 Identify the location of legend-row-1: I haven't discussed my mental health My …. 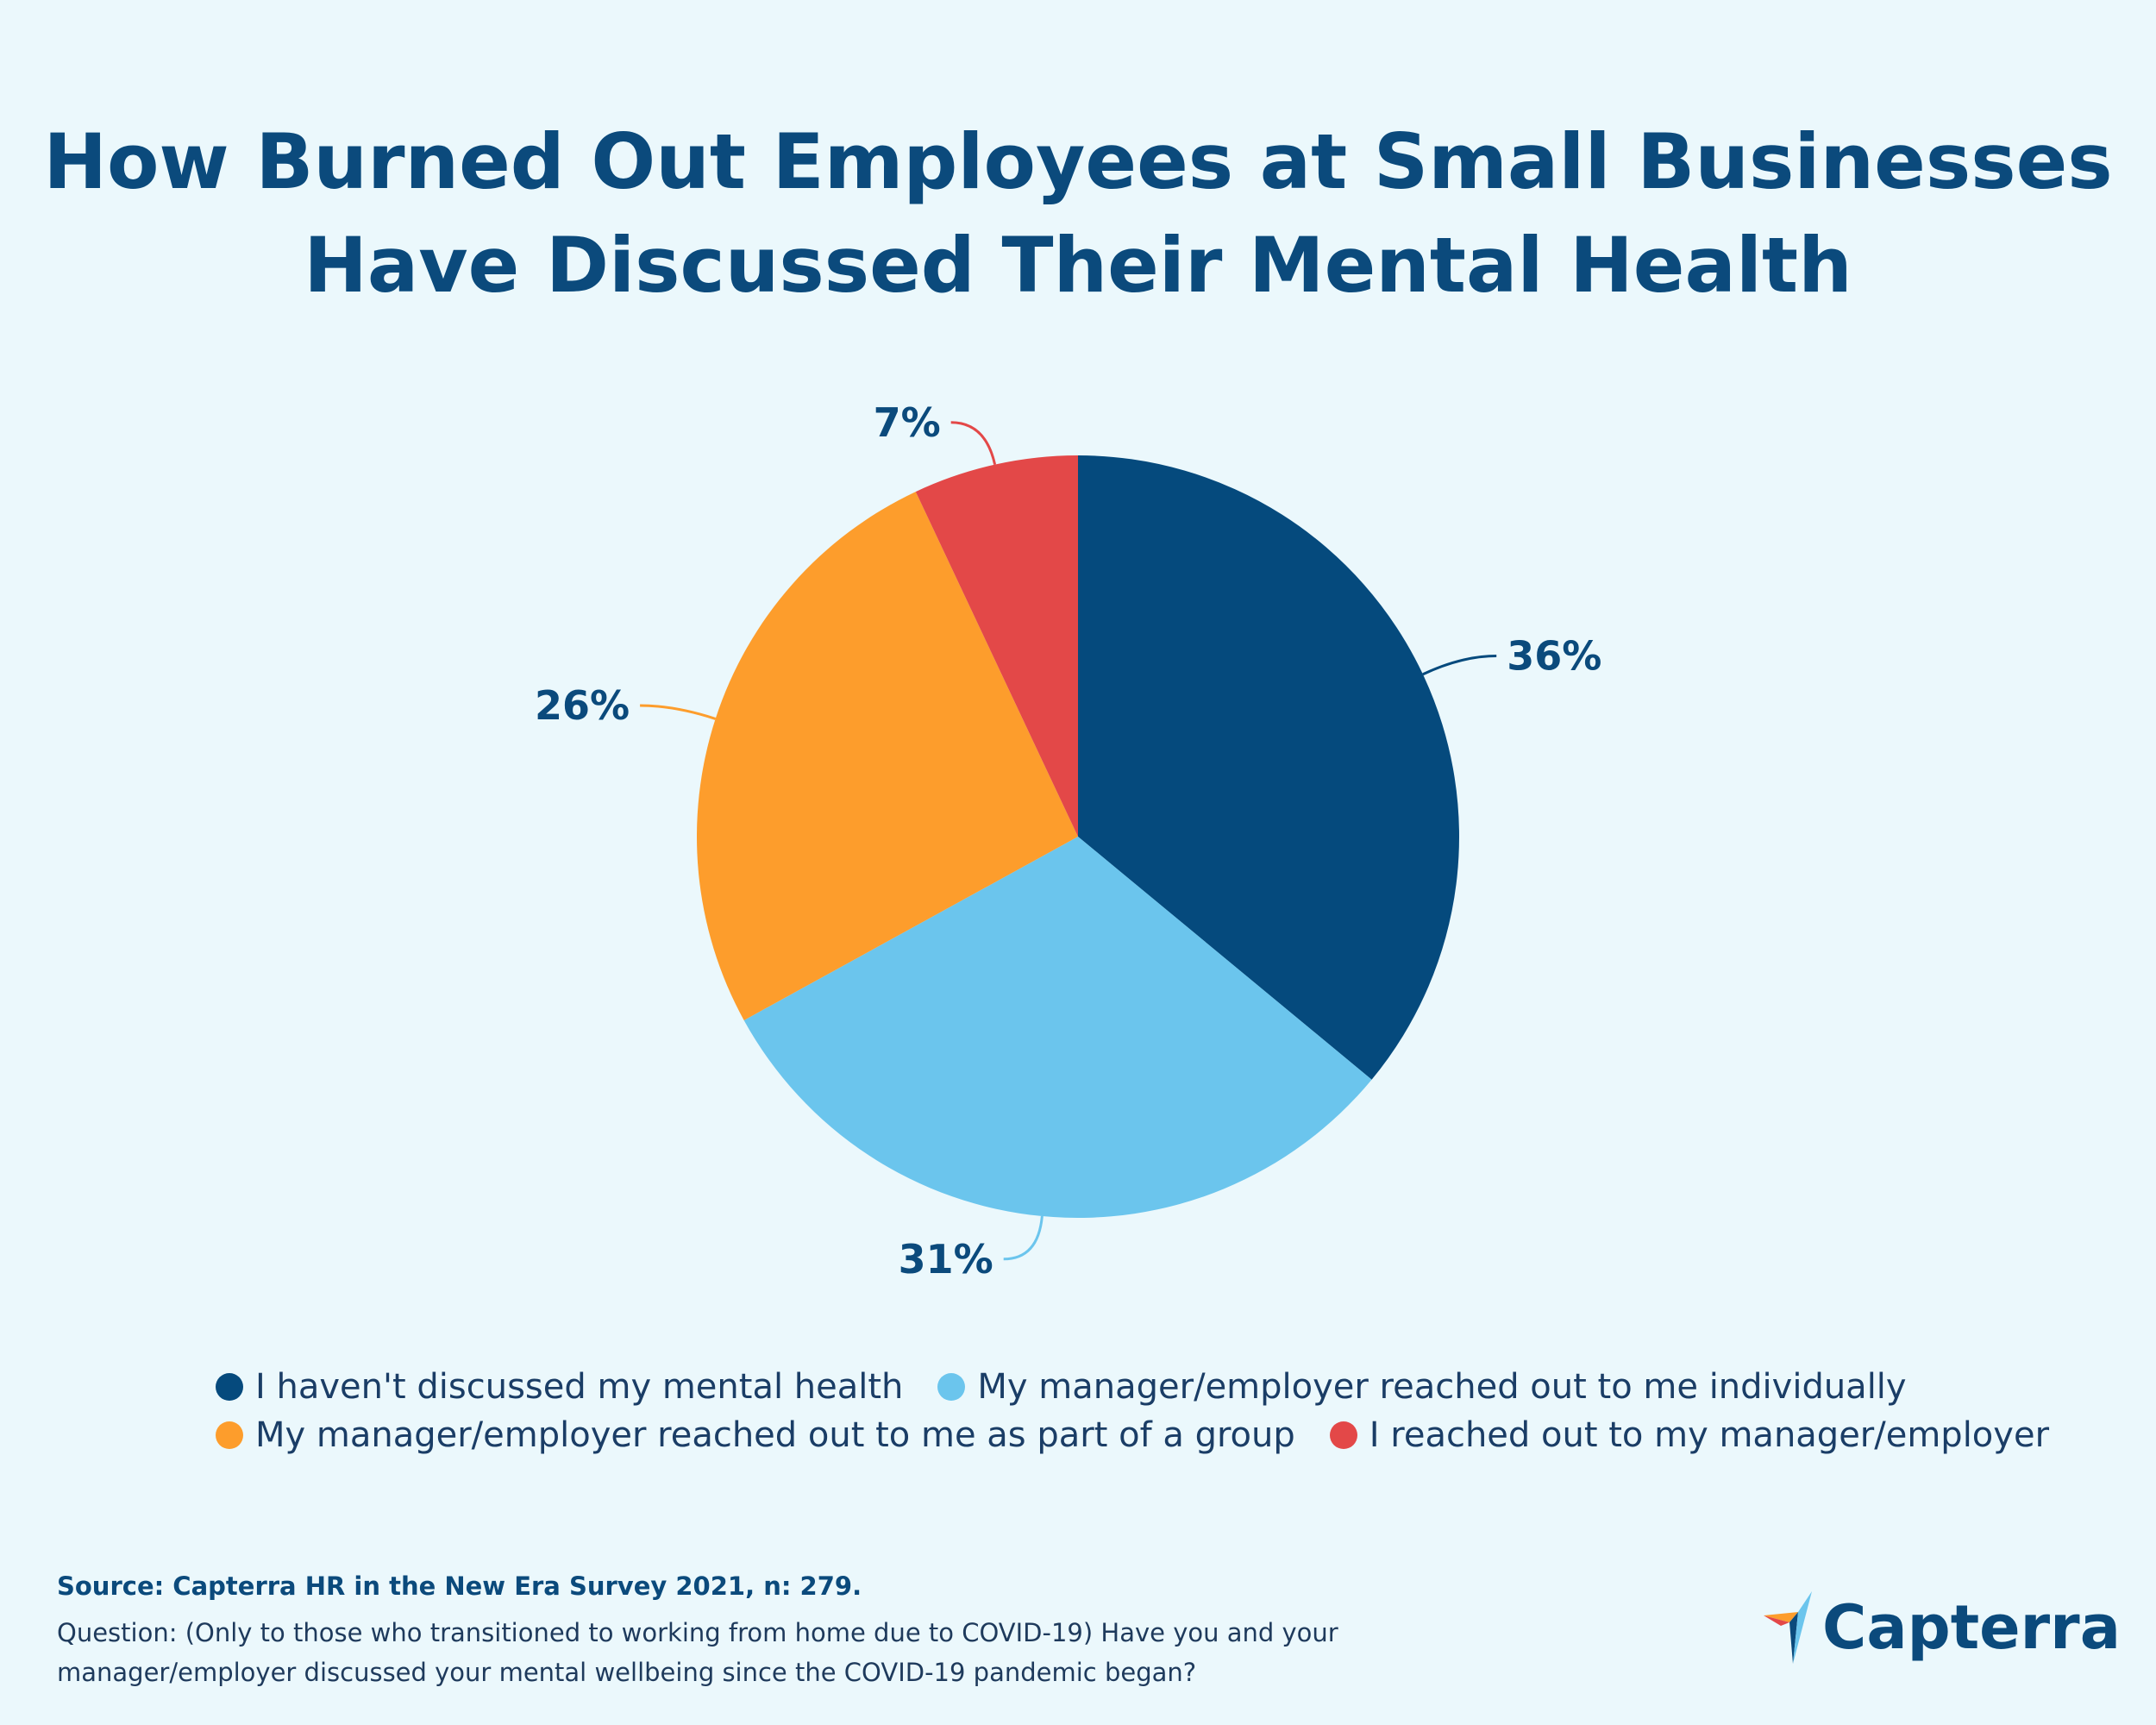
(1121, 1387).